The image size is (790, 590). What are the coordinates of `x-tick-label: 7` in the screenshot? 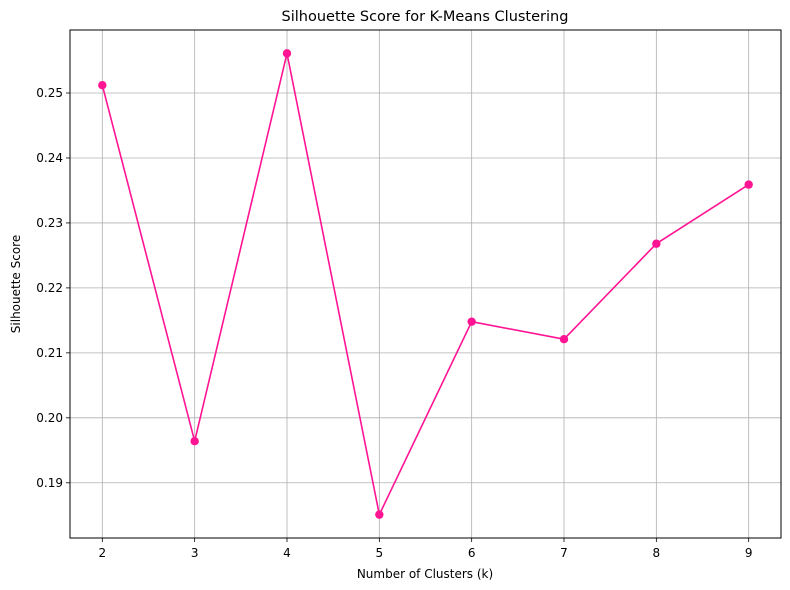 It's located at (564, 553).